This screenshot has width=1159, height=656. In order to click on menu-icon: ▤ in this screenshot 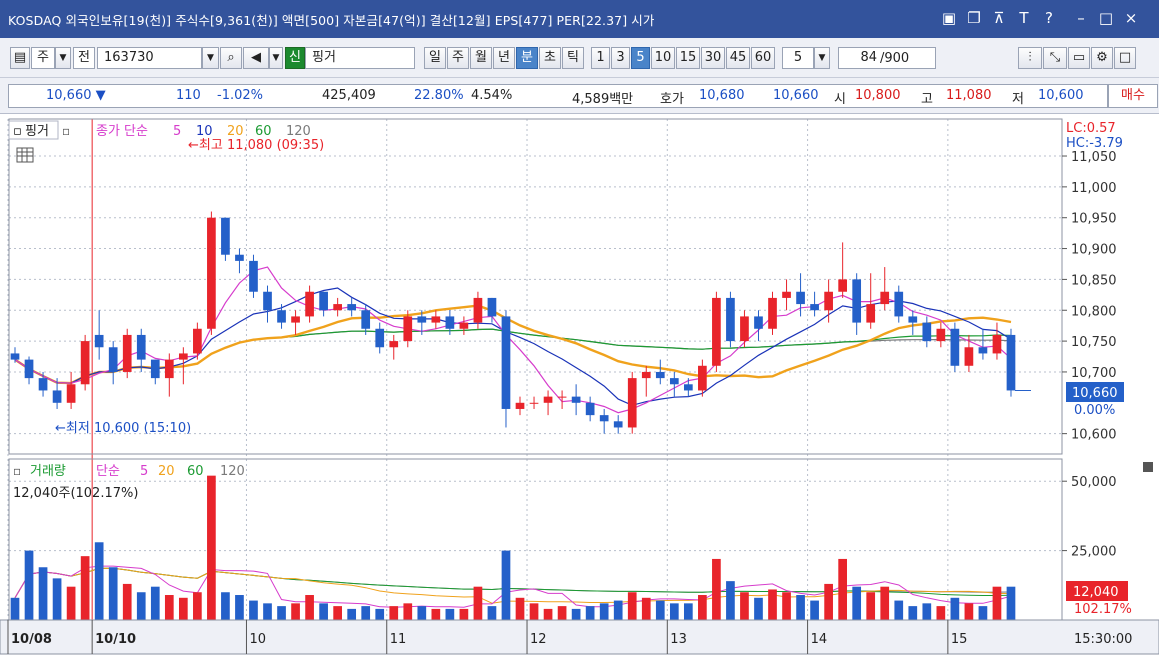, I will do `click(20, 58)`.